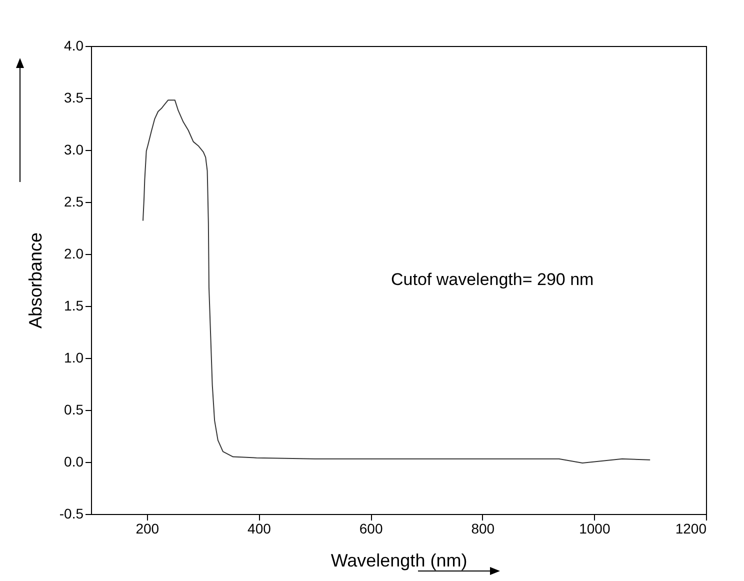 This screenshot has width=744, height=581. I want to click on x-tick-label: 200, so click(148, 528).